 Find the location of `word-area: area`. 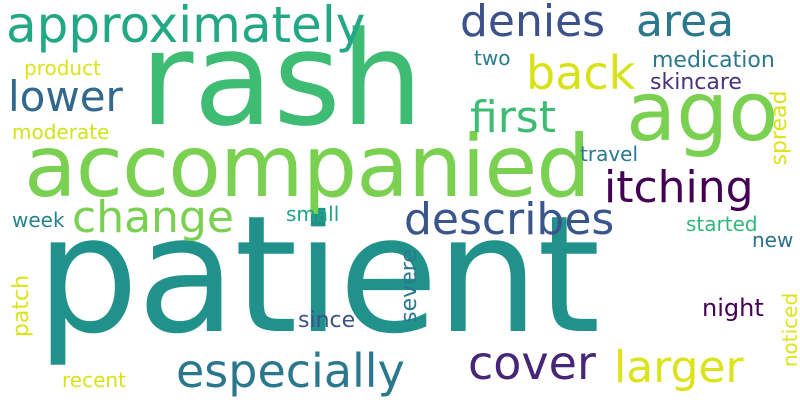

word-area: area is located at coordinates (685, 23).